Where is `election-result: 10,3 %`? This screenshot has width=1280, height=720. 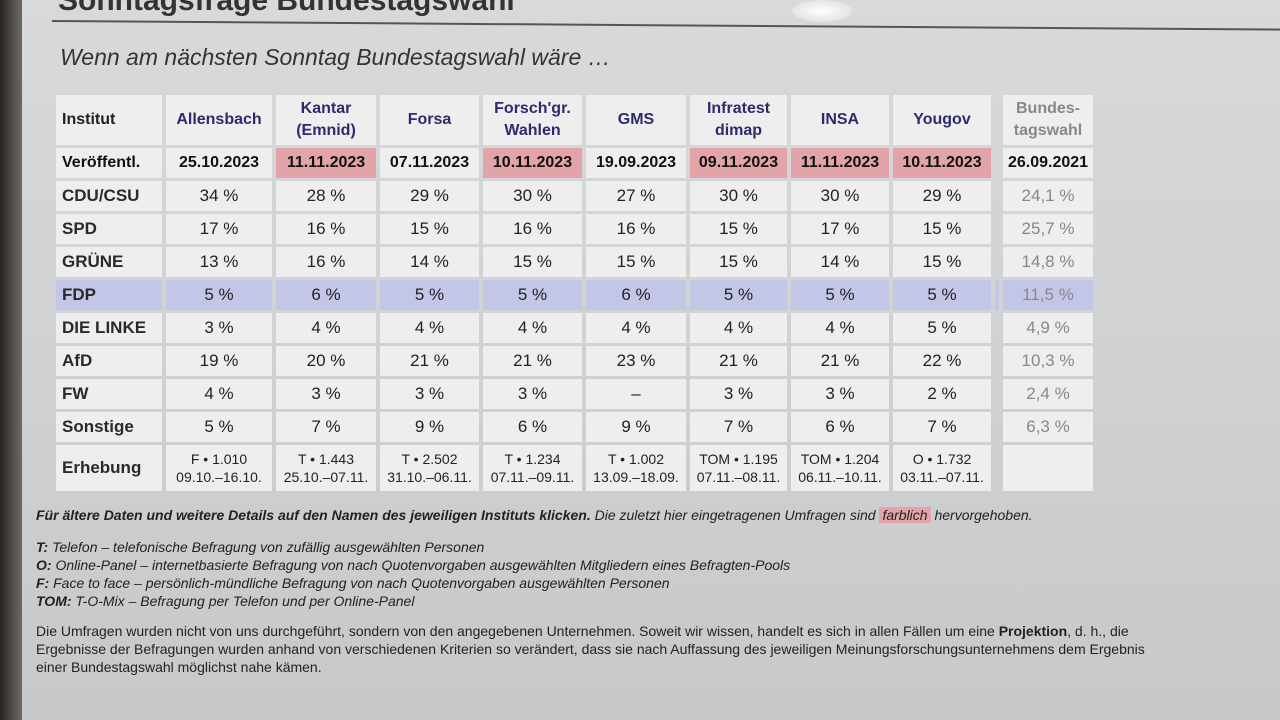 election-result: 10,3 % is located at coordinates (1048, 361).